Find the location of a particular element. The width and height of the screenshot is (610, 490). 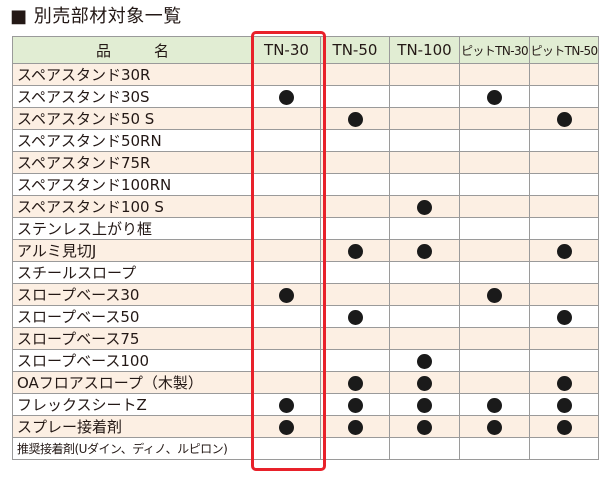

table-row: スペアスタンド30S is located at coordinates (305, 96).